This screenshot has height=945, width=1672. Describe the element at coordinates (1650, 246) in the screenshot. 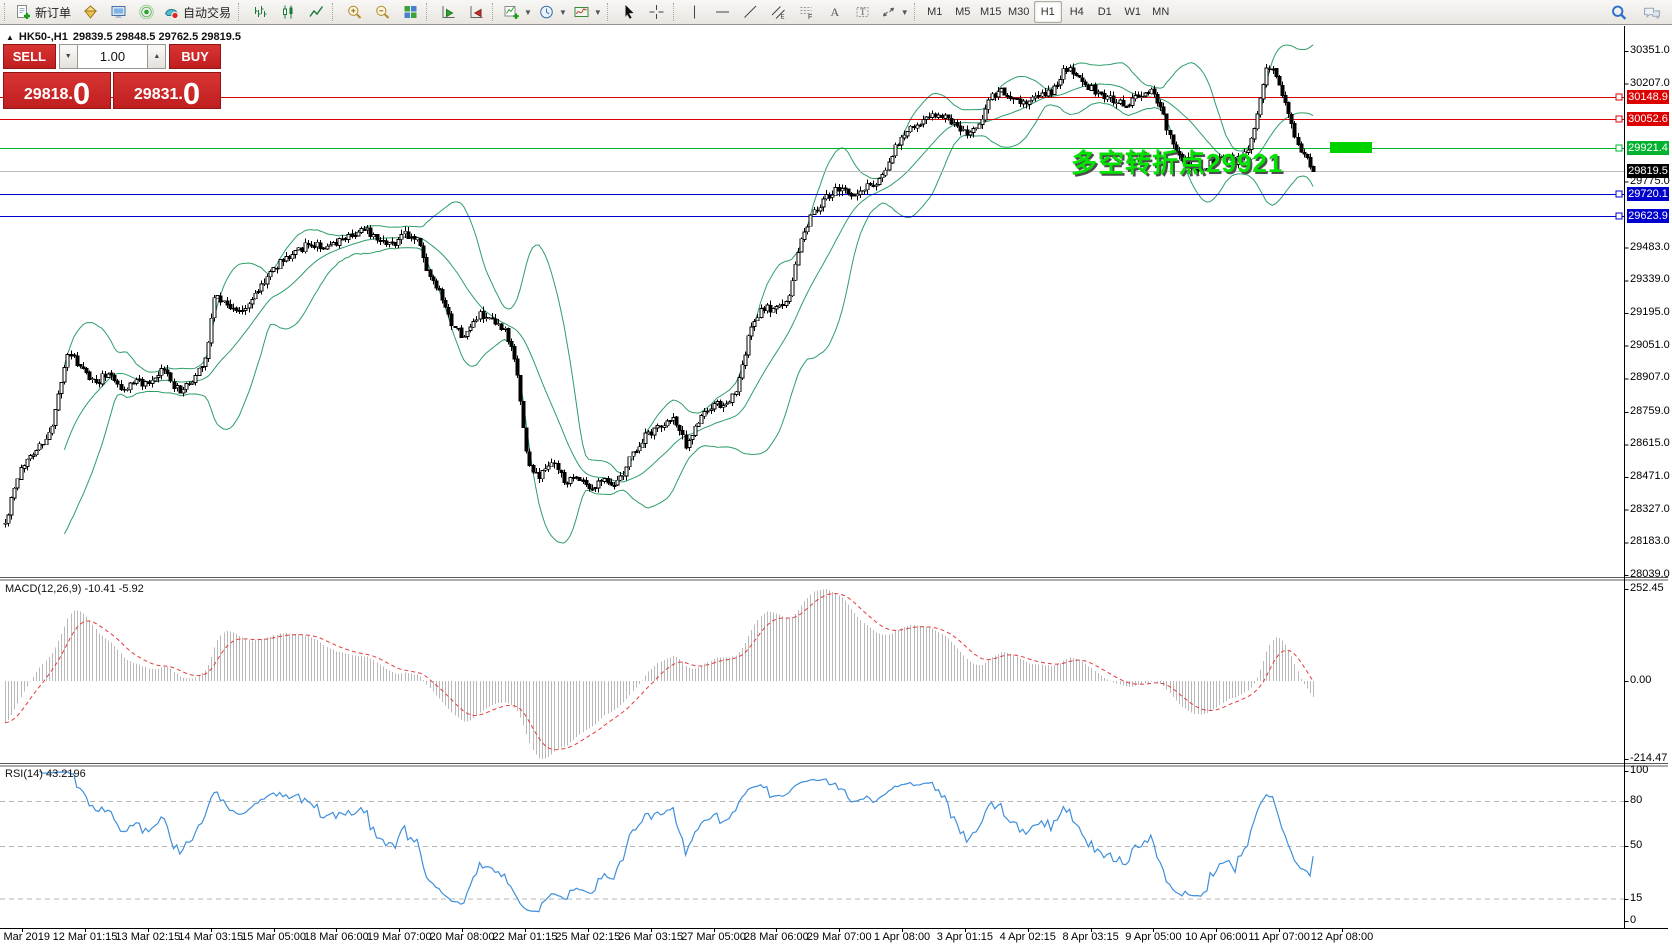

I see `price-tick-label: 29483.0` at that location.